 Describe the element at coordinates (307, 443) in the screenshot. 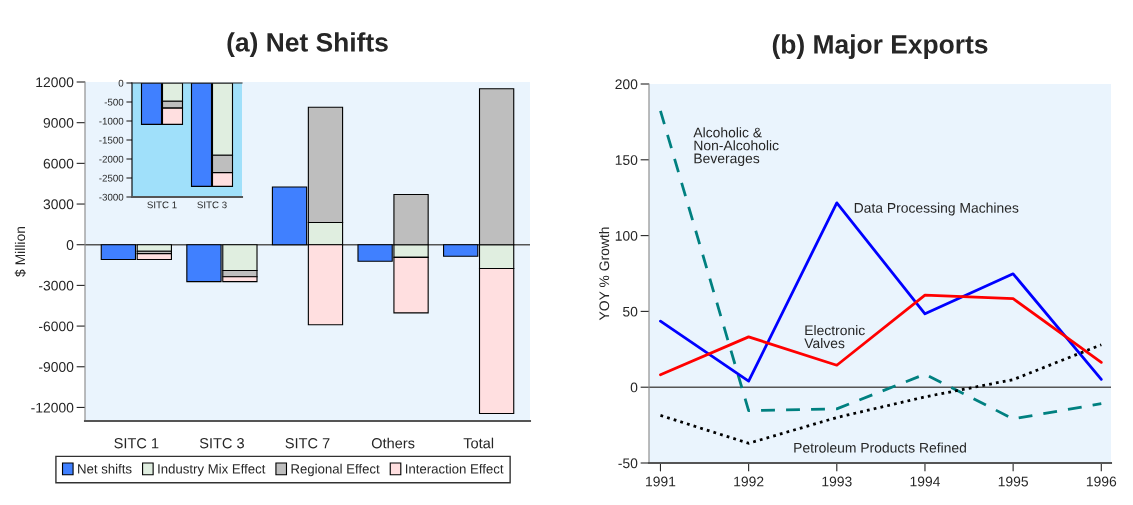

I see `x-tick-label: SITC 7` at that location.